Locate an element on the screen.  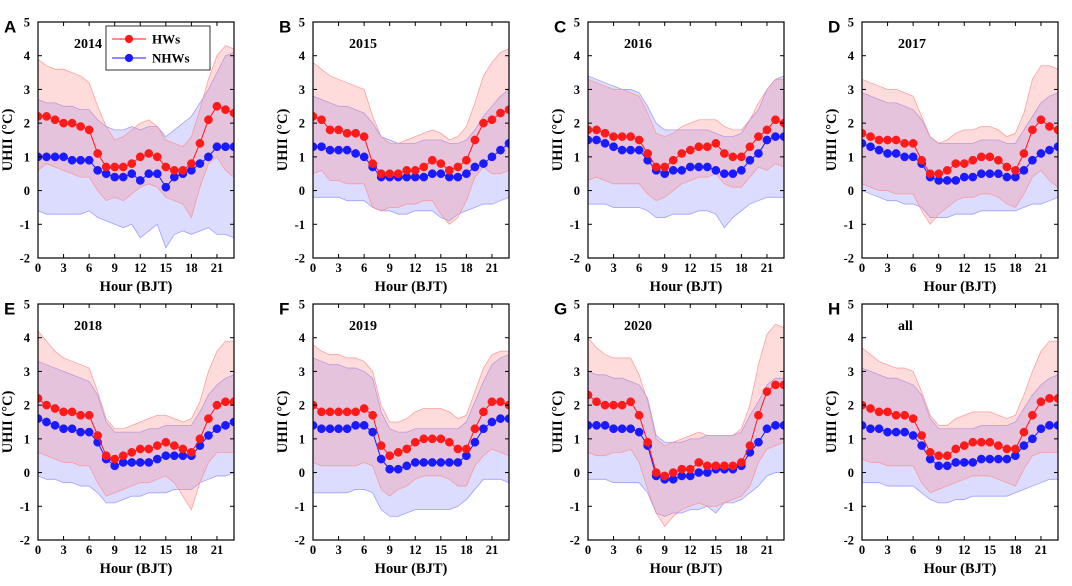
year-label: 2018 is located at coordinates (88, 326).